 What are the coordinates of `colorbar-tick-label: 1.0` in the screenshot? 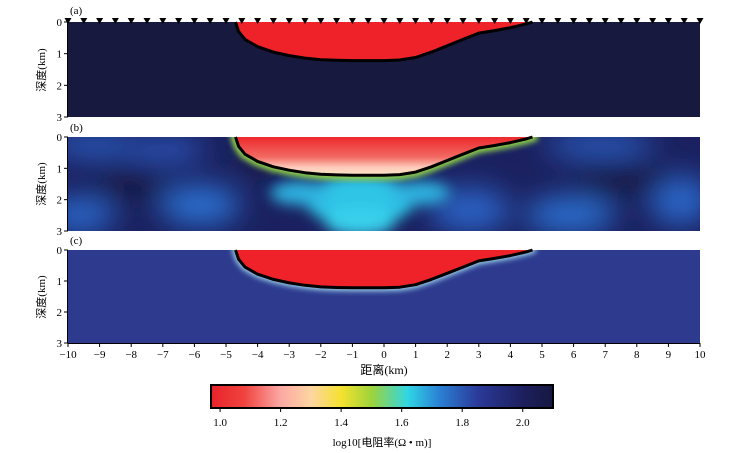 It's located at (220, 423).